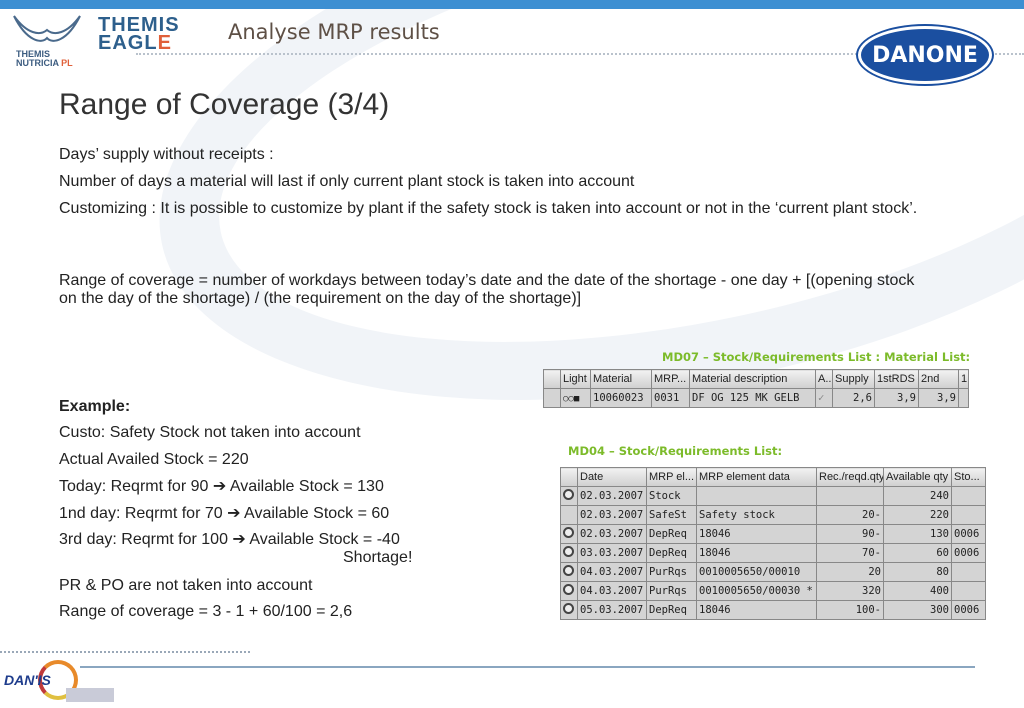 Image resolution: width=1024 pixels, height=708 pixels. Describe the element at coordinates (575, 379) in the screenshot. I see `column-header: Light` at that location.